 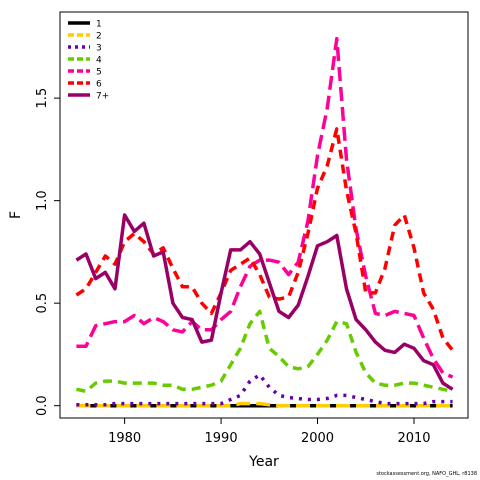 What do you see at coordinates (413, 438) in the screenshot?
I see `x-tick-label: 2010` at bounding box center [413, 438].